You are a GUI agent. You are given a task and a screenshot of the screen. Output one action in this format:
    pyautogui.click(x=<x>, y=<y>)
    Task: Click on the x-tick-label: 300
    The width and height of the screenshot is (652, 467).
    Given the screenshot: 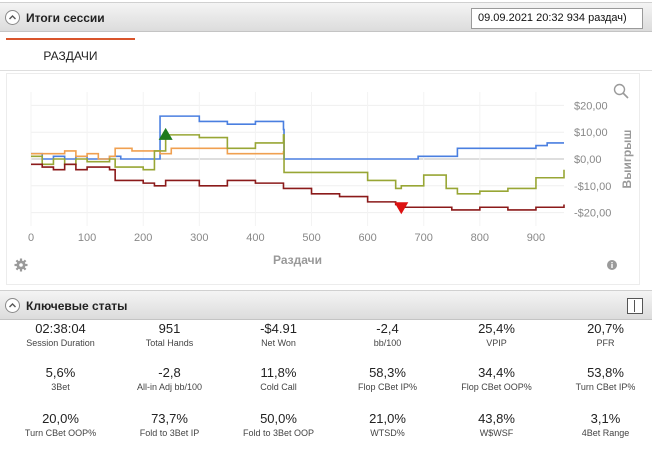 What is the action you would take?
    pyautogui.click(x=199, y=238)
    